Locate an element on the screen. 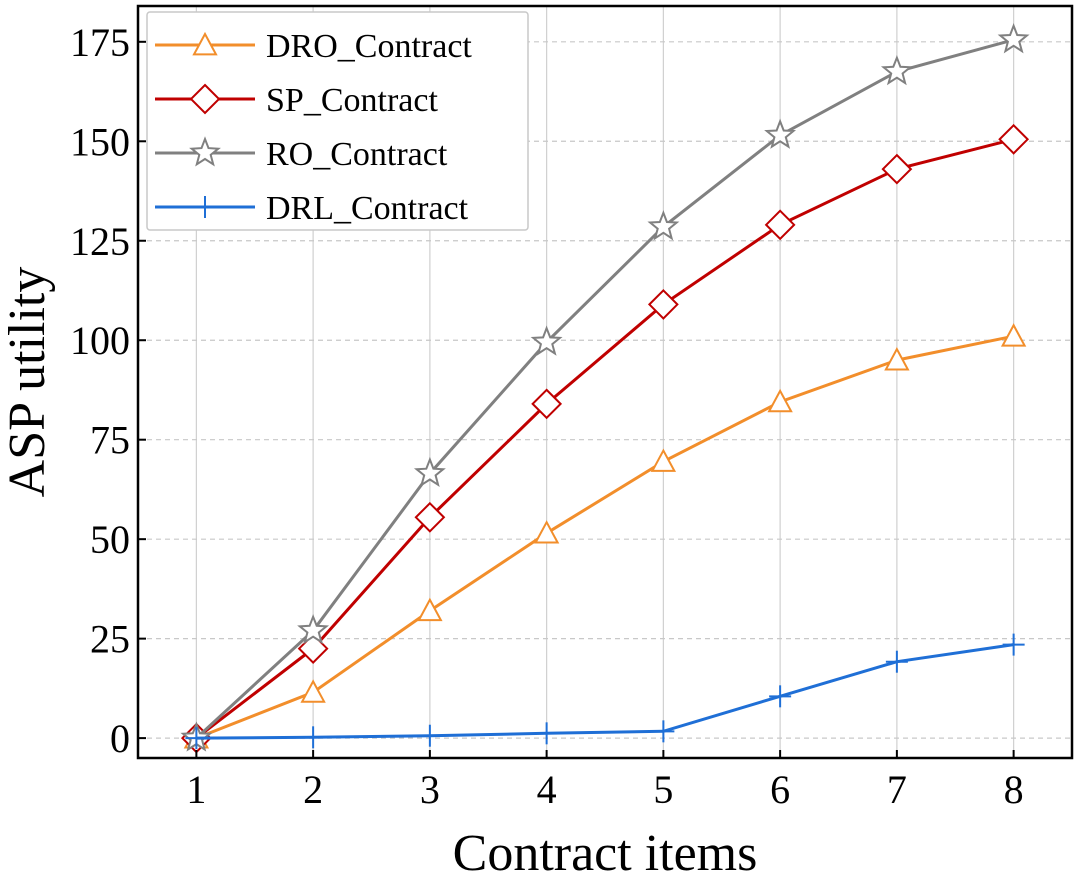 Image resolution: width=1080 pixels, height=878 pixels. legend-item: DRL_Contract is located at coordinates (312, 208).